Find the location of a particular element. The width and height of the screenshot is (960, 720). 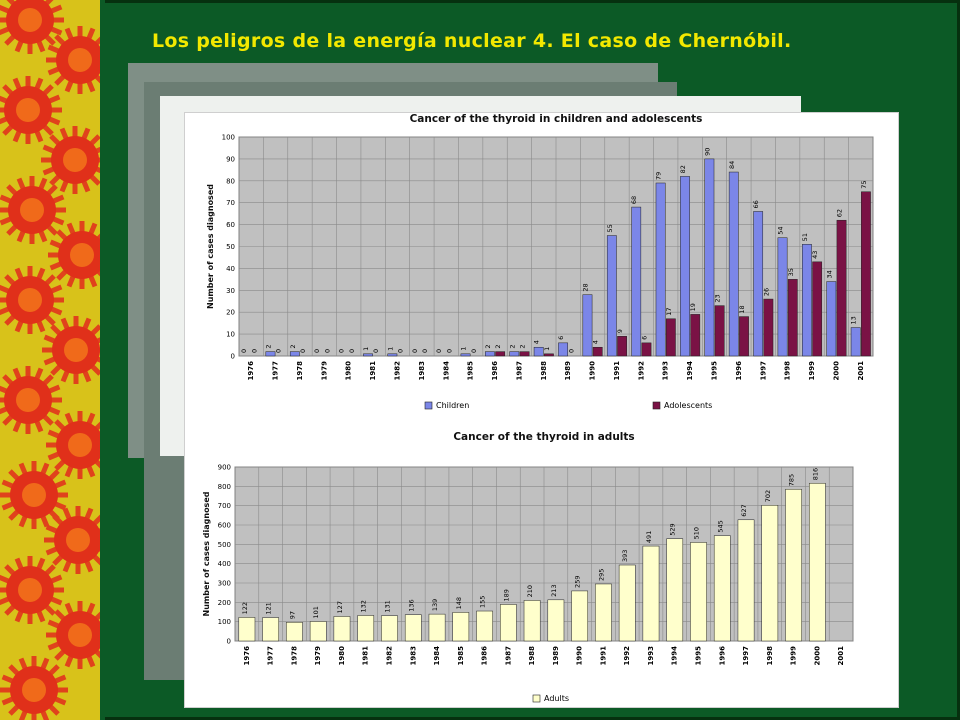

x-tick-label: 1997 is located at coordinates (746, 656).